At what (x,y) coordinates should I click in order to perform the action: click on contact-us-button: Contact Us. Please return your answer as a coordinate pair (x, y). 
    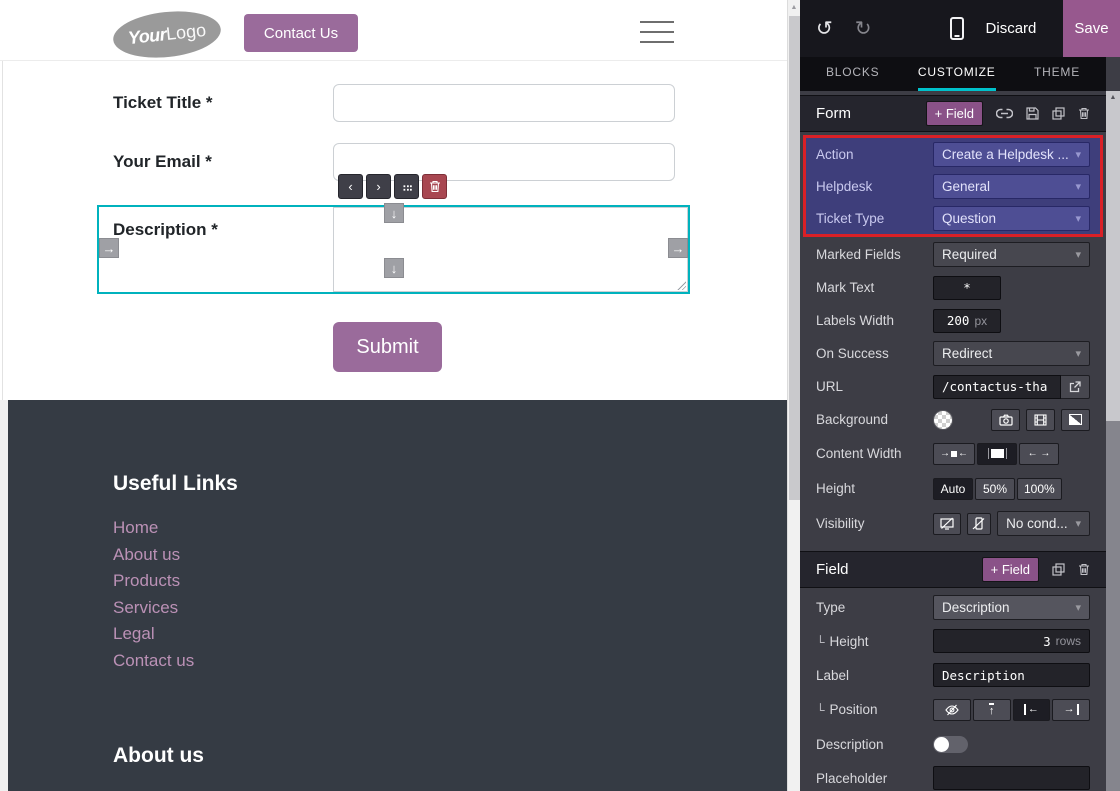
    Looking at the image, I should click on (301, 33).